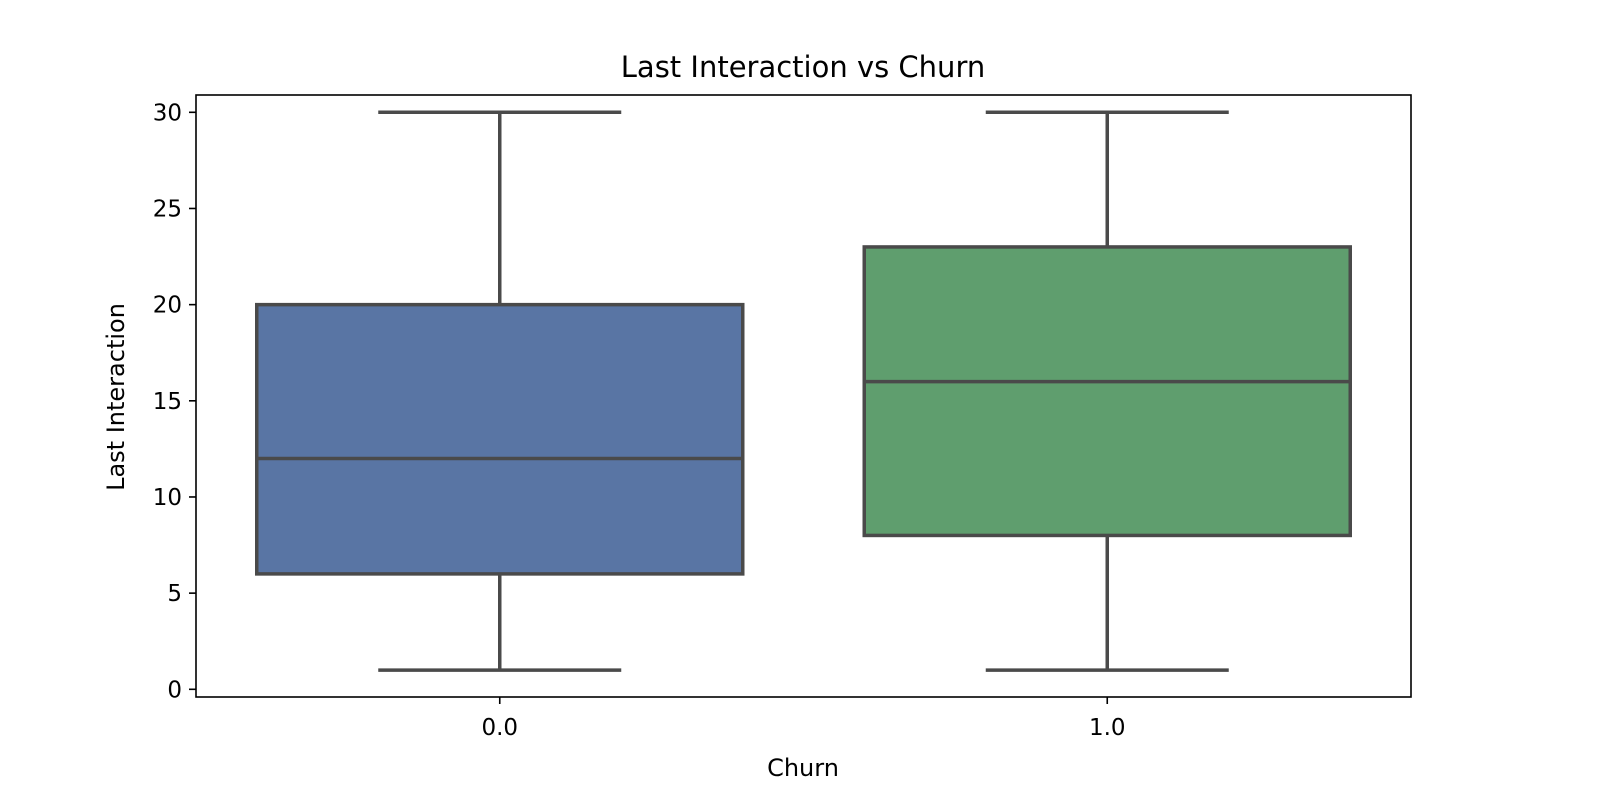 The height and width of the screenshot is (805, 1600). Describe the element at coordinates (167, 306) in the screenshot. I see `y-tick-label-5: 20` at that location.